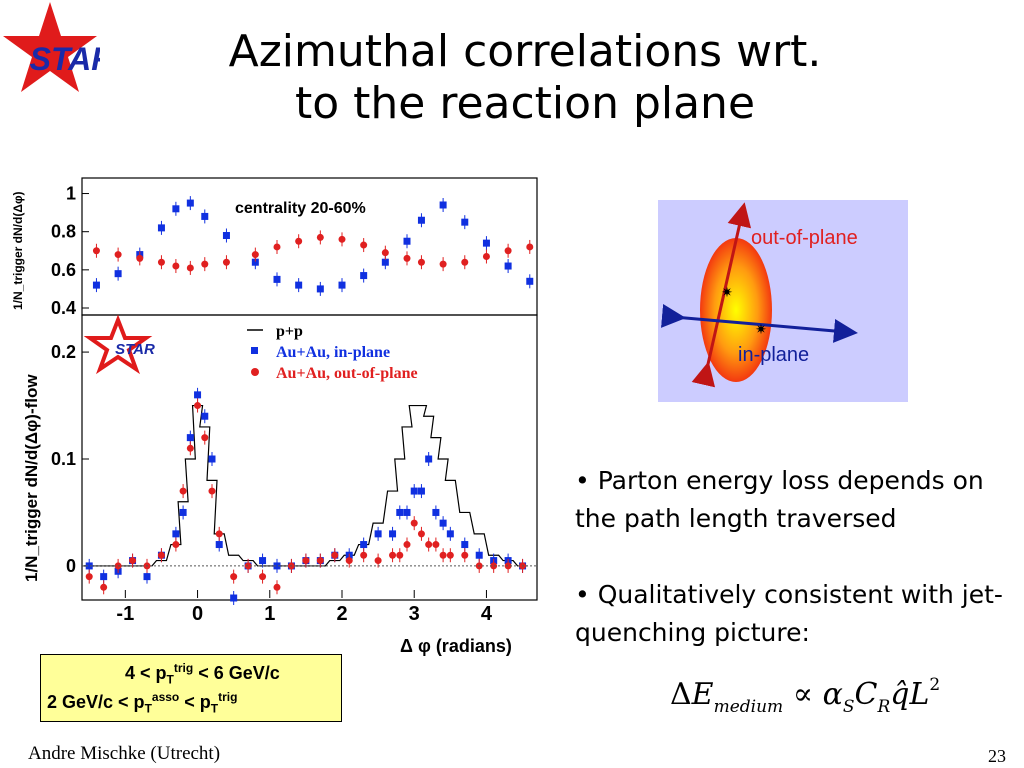  I want to click on y-tick-label: 0.1, so click(63, 459).